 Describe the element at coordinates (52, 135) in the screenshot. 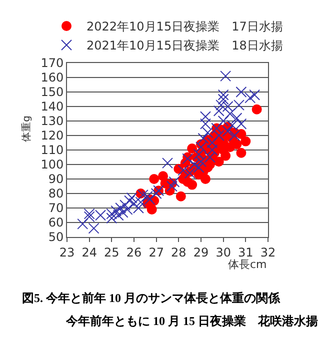

I see `y-tick-label: 120` at that location.